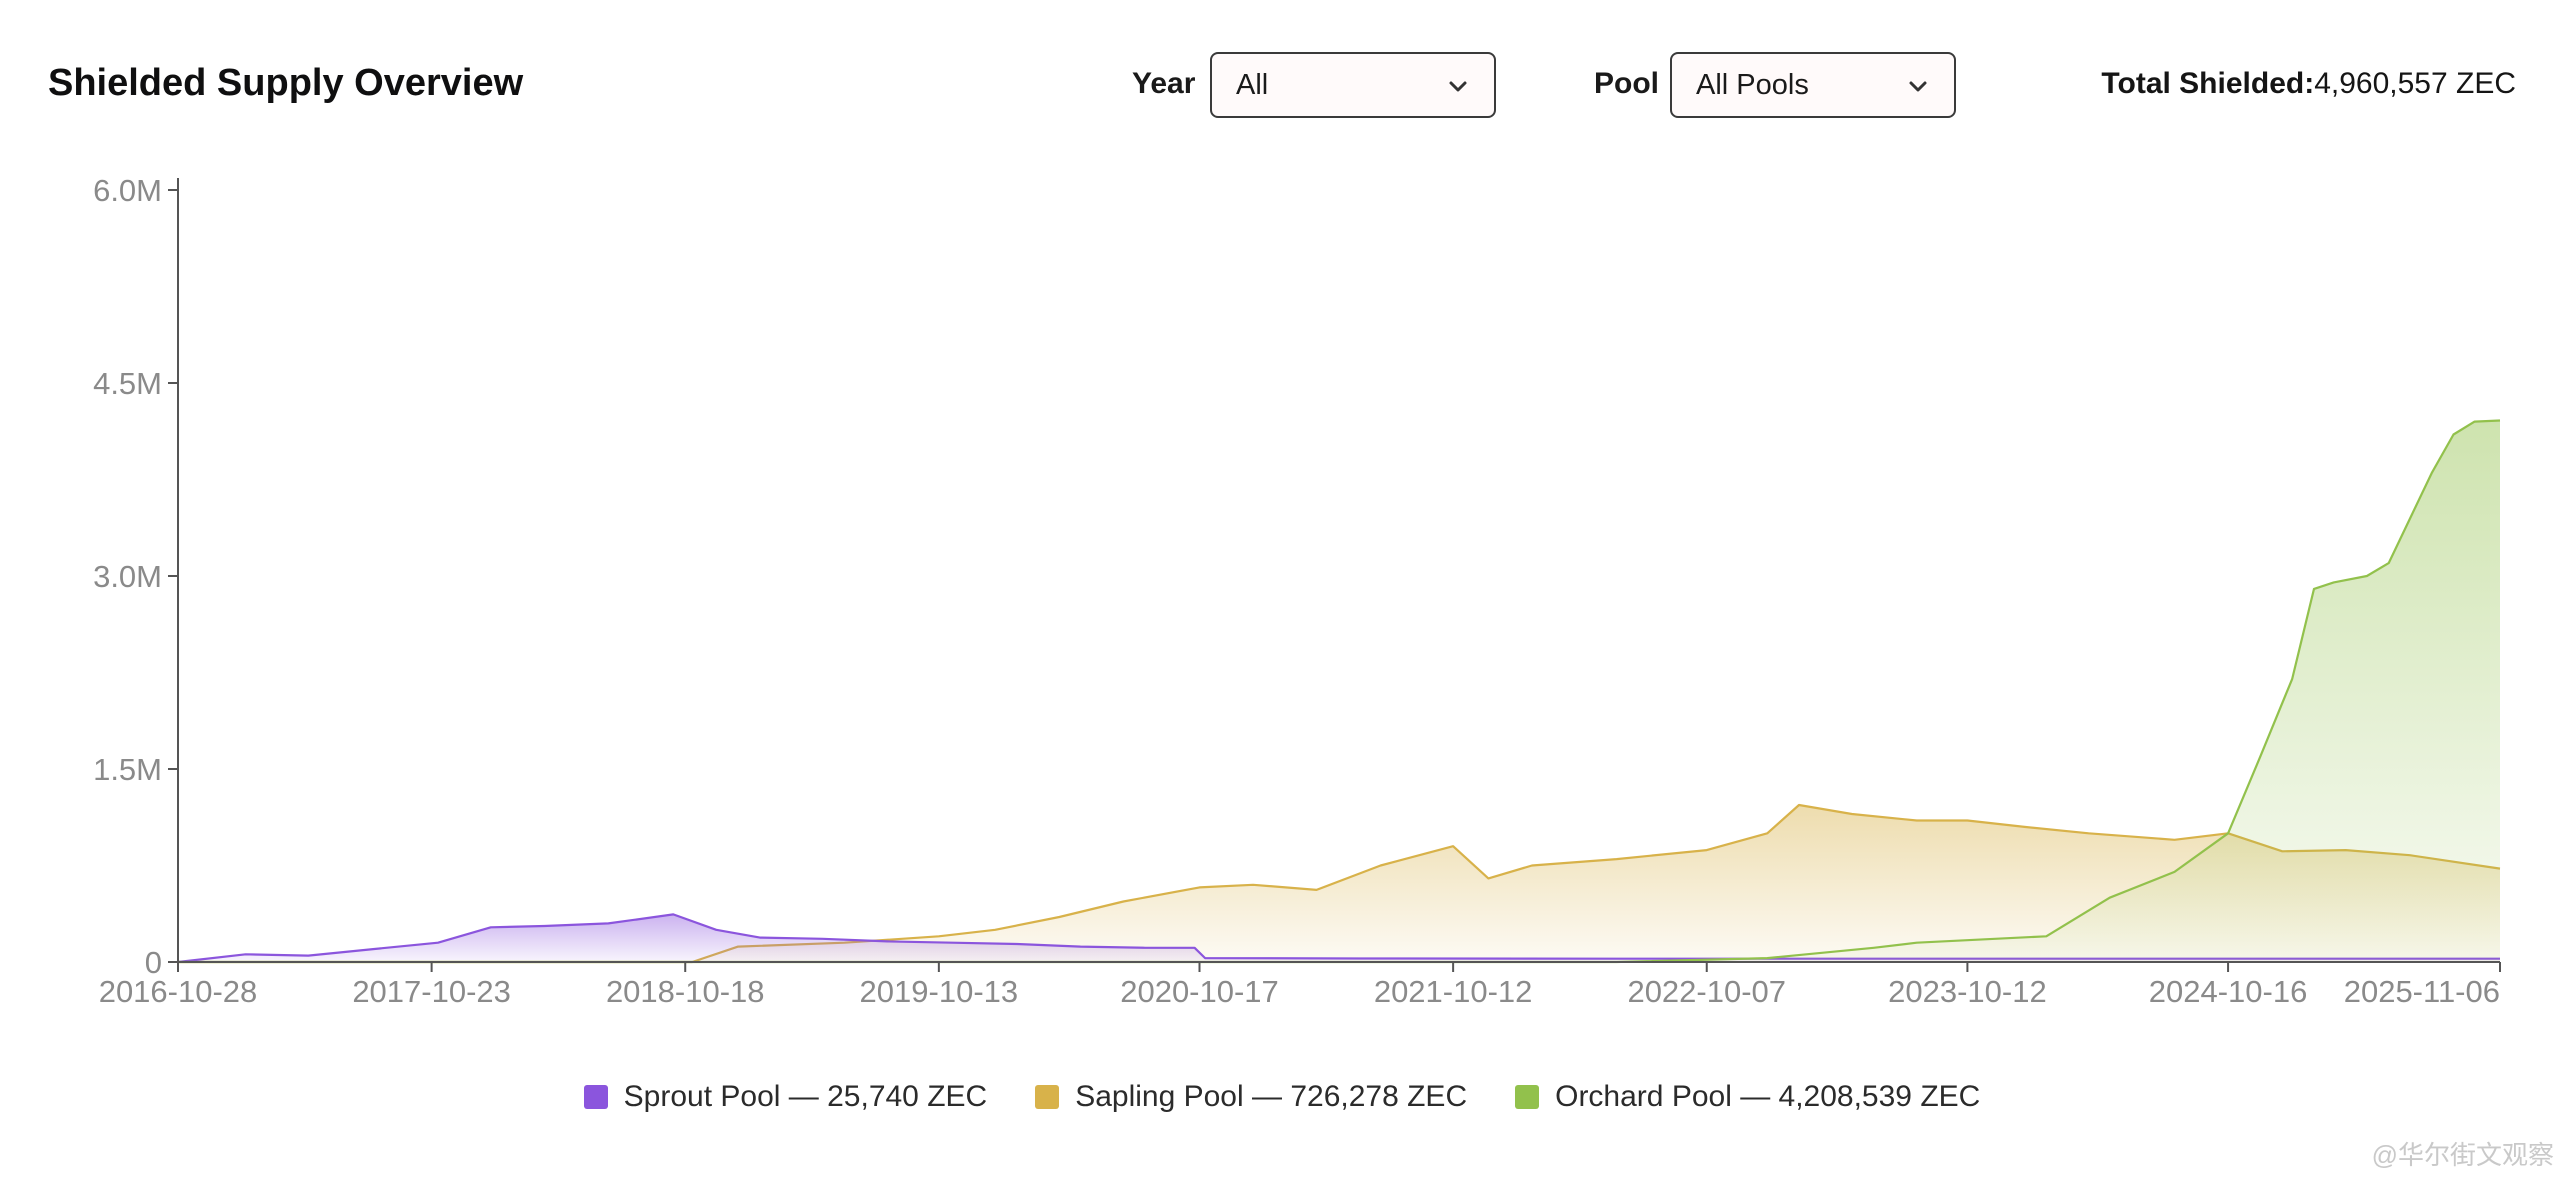 The image size is (2564, 1182). I want to click on year-filter-label: Year, so click(1164, 83).